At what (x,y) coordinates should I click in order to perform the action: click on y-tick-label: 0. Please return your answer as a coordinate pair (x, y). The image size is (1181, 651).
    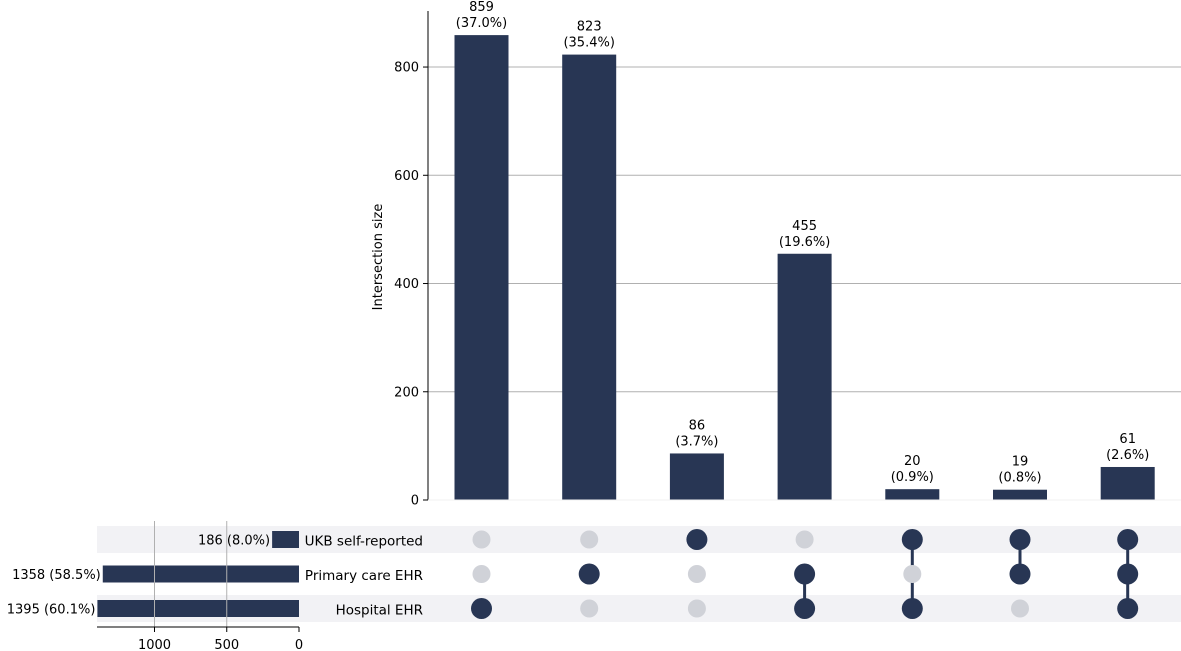
    Looking at the image, I should click on (415, 501).